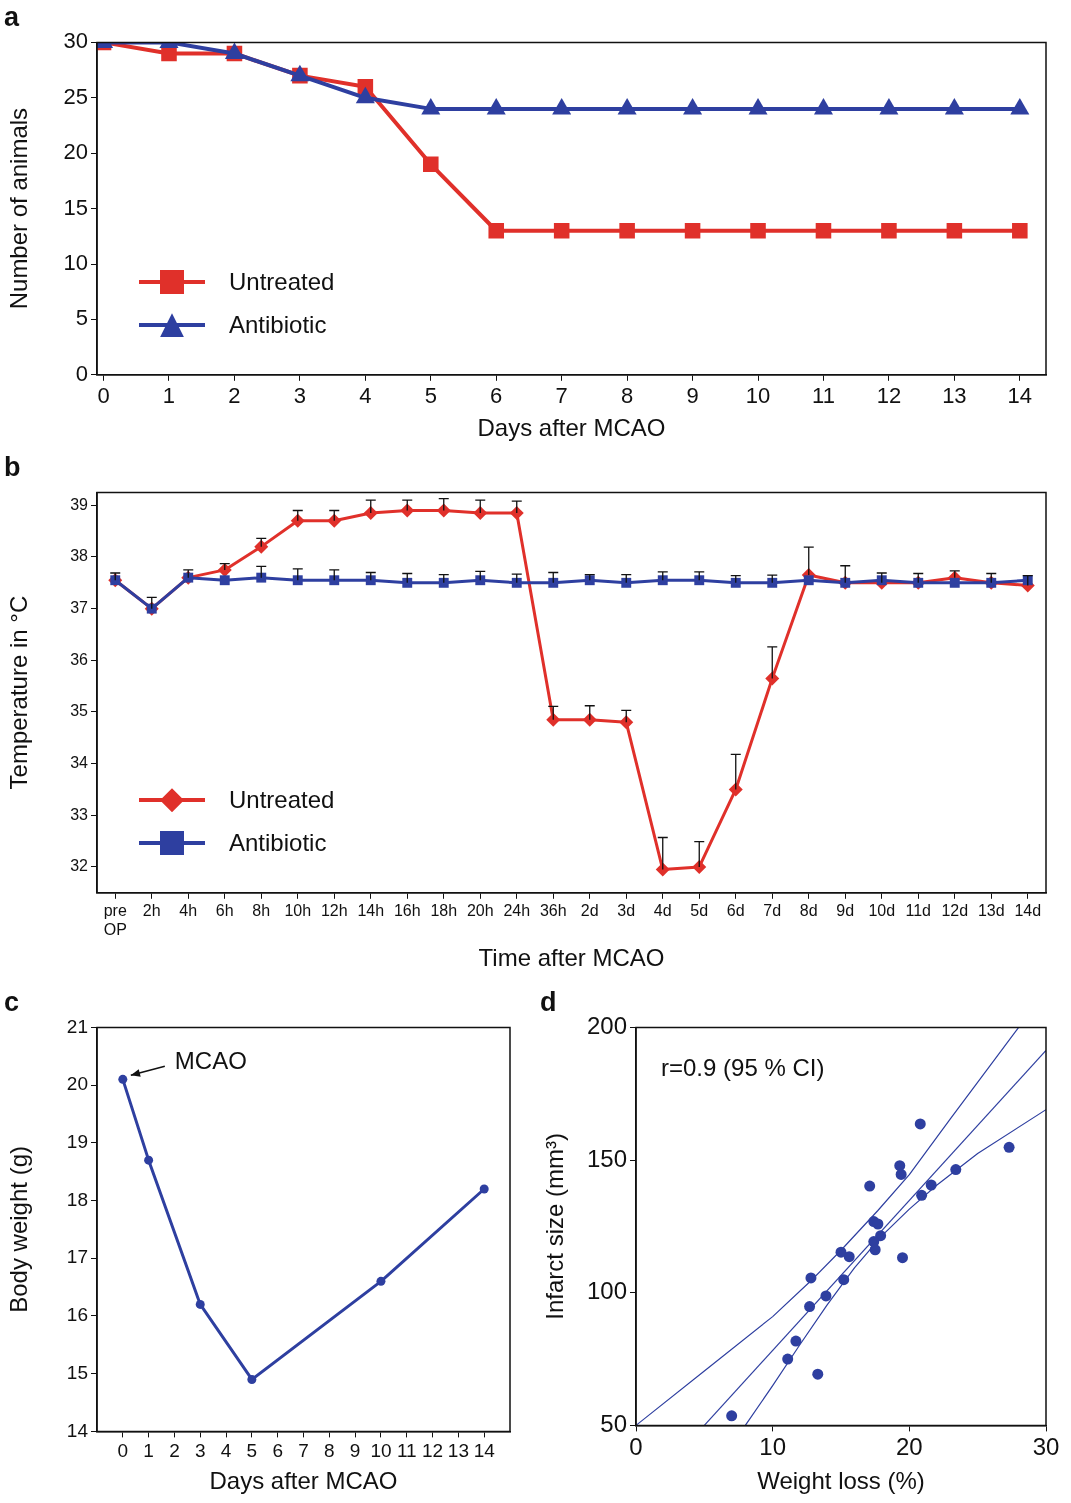 This screenshot has width=1071, height=1503. What do you see at coordinates (174, 1451) in the screenshot?
I see `x-tick-label: 2` at bounding box center [174, 1451].